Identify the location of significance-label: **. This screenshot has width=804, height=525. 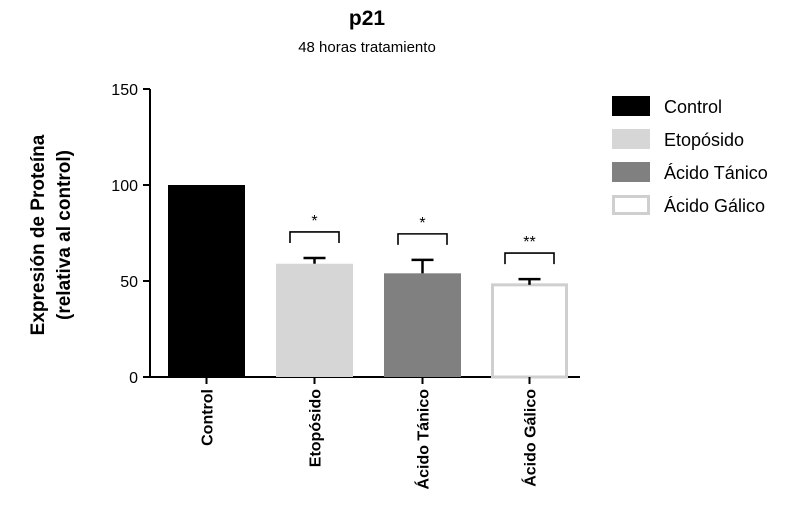
(529, 242).